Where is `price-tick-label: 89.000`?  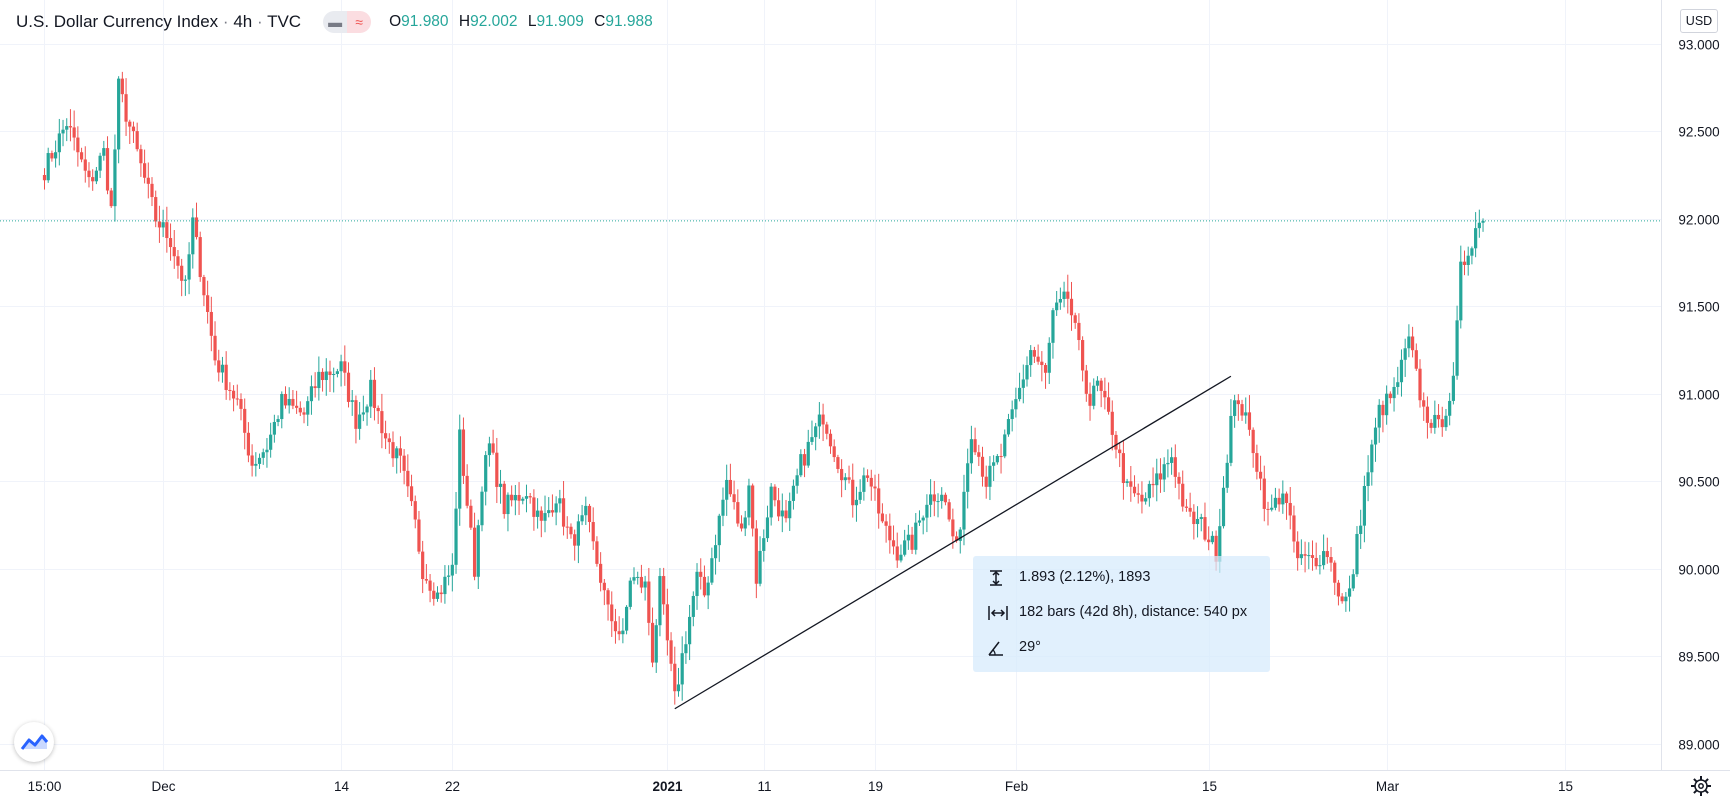
price-tick-label: 89.000 is located at coordinates (1698, 745).